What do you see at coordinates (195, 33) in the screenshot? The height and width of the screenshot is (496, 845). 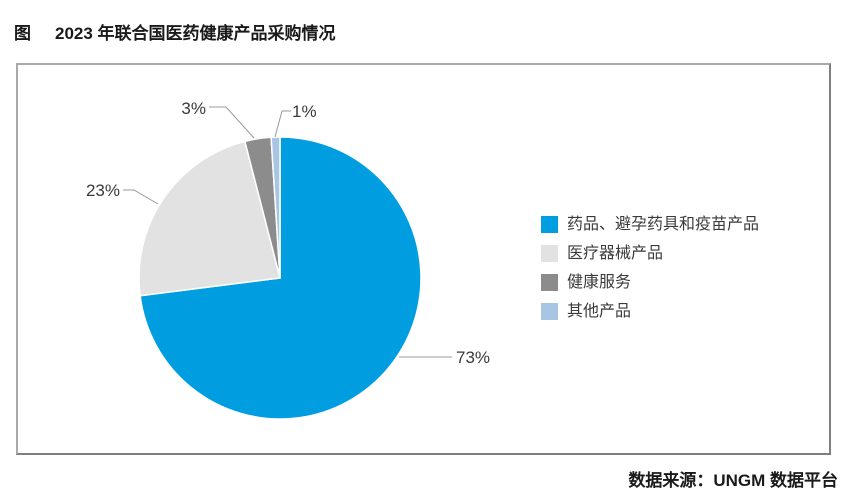 I see `figure-title-text: 2023 年联合国医药健康产品采购情况` at bounding box center [195, 33].